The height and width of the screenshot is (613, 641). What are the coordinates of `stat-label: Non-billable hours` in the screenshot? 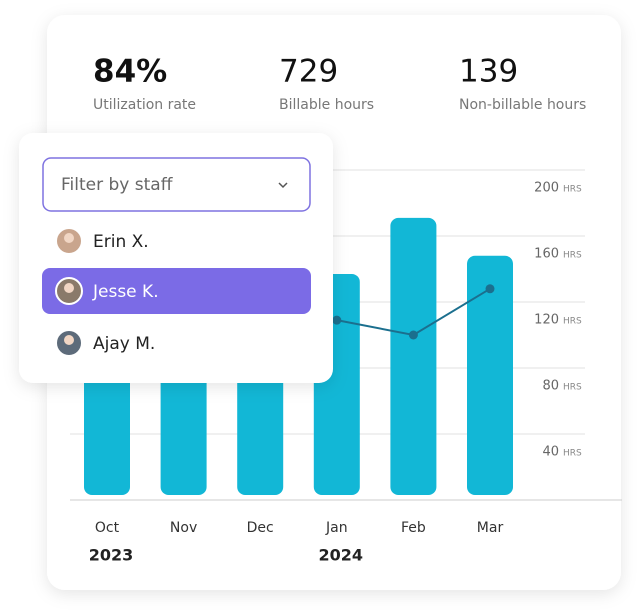 It's located at (522, 105).